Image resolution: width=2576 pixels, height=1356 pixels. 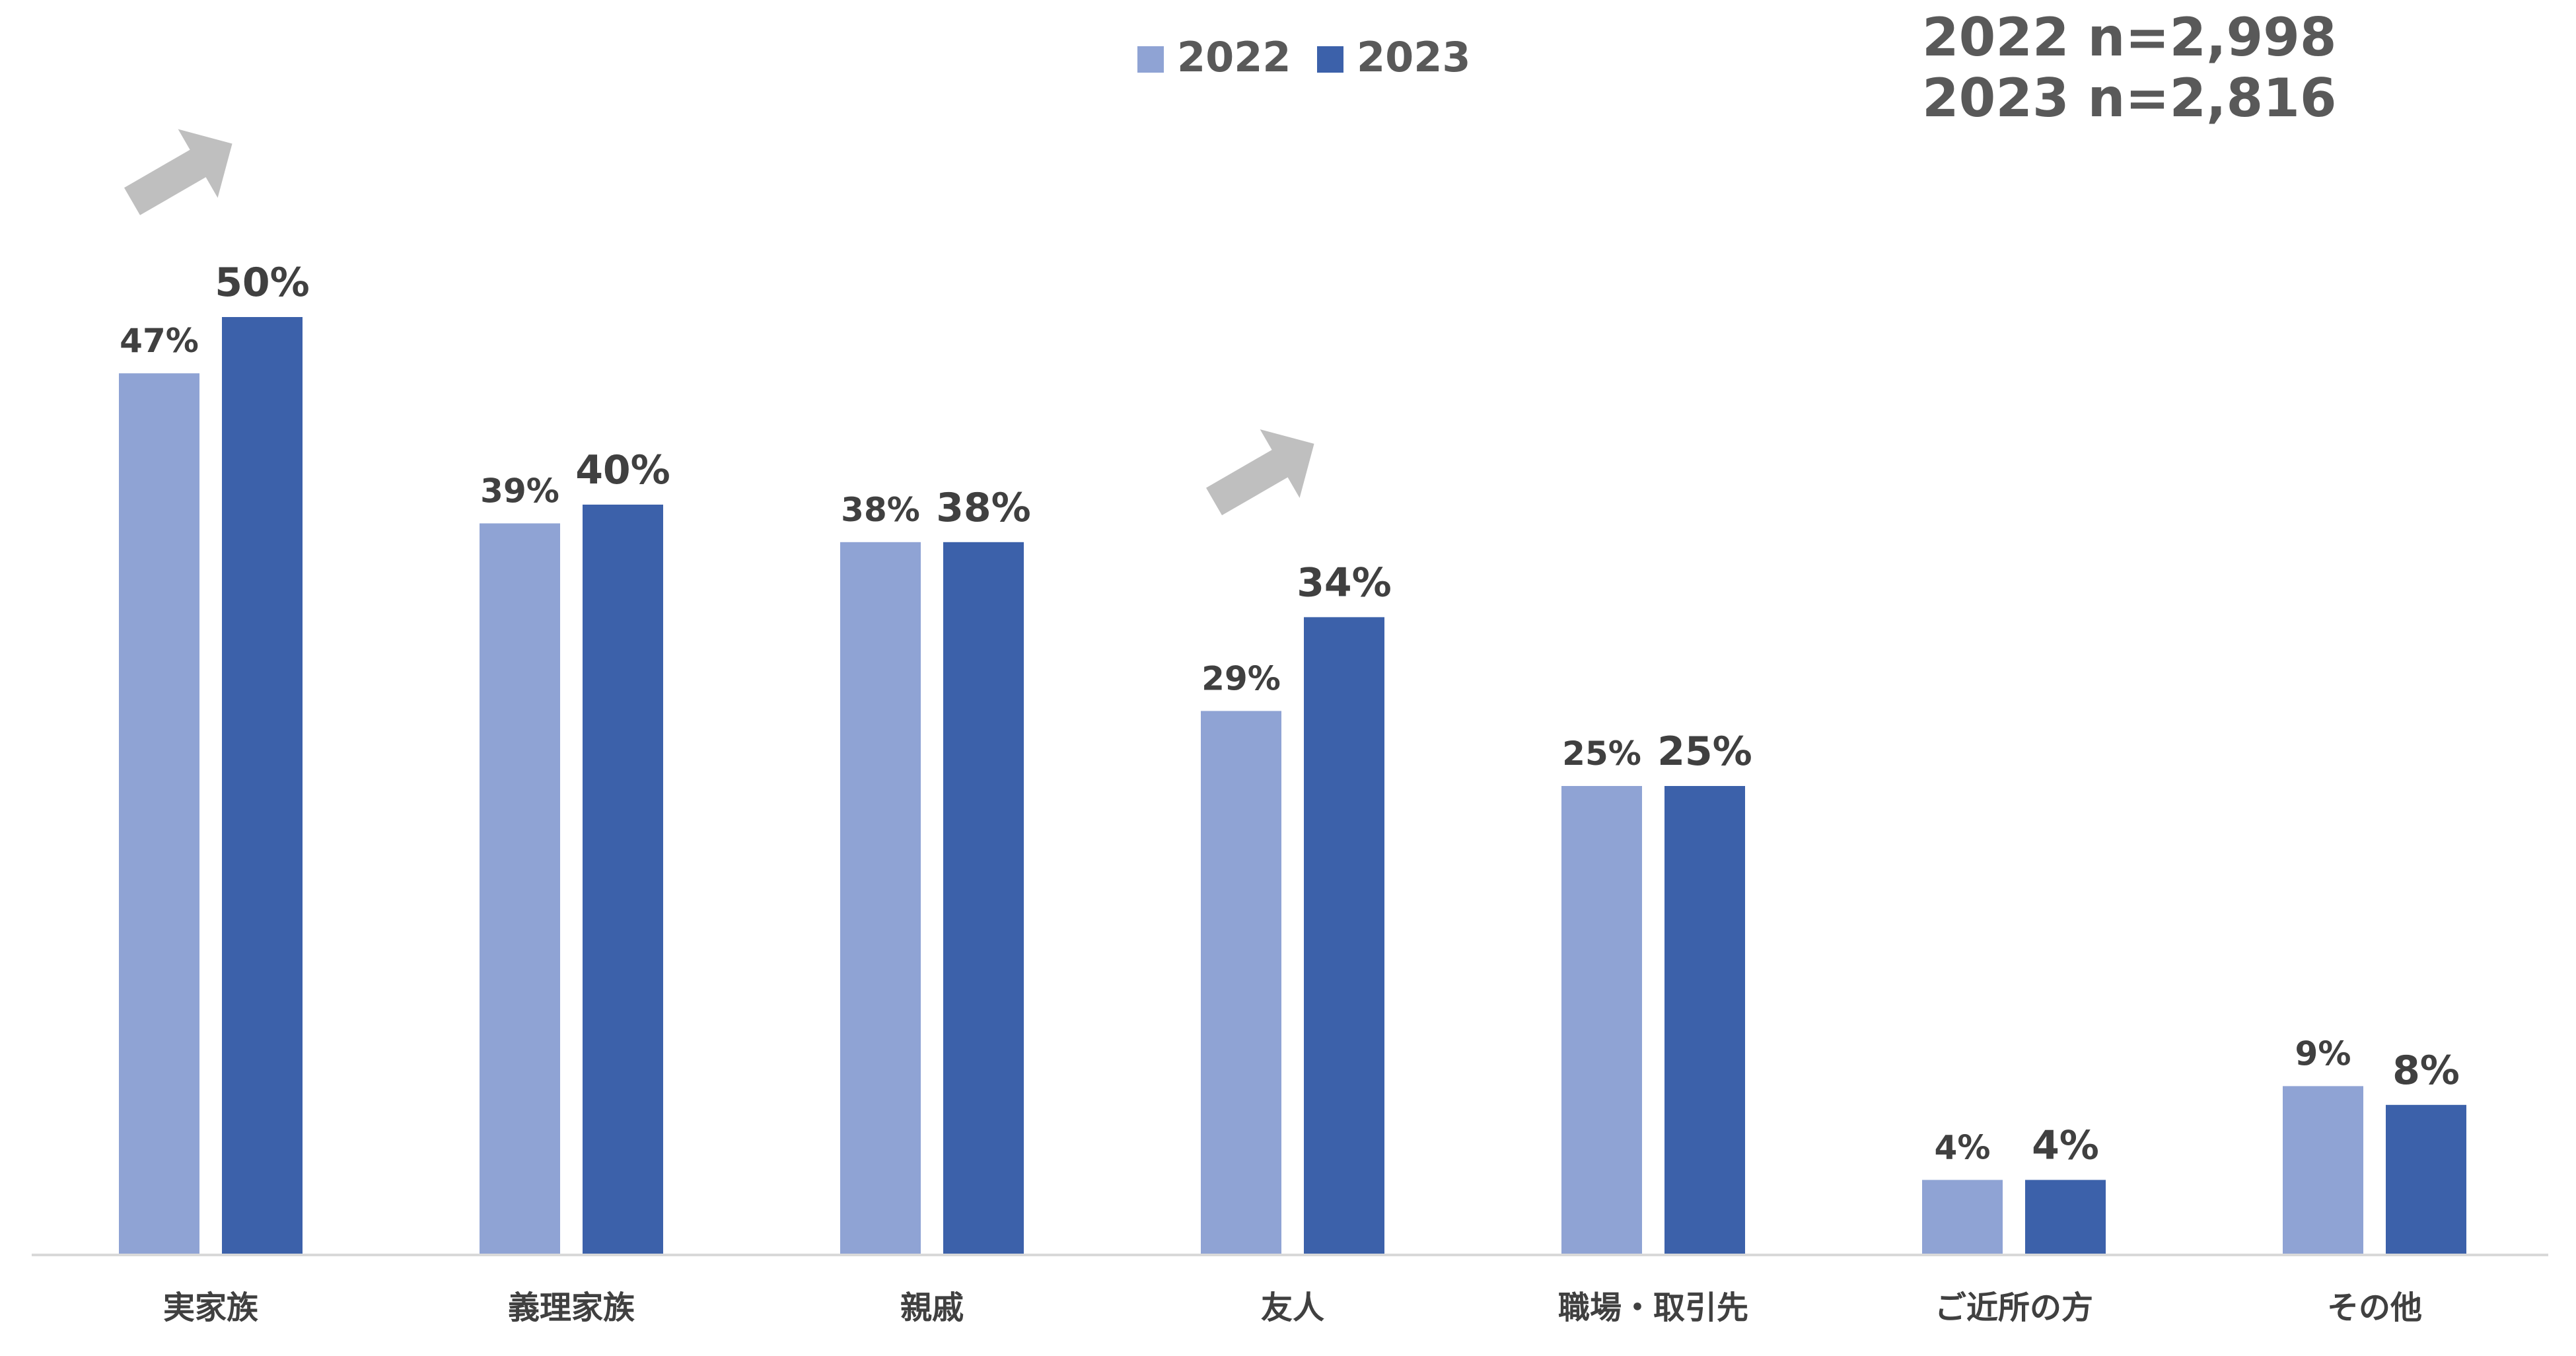 I want to click on category-label-3: 友人, so click(x=1292, y=1307).